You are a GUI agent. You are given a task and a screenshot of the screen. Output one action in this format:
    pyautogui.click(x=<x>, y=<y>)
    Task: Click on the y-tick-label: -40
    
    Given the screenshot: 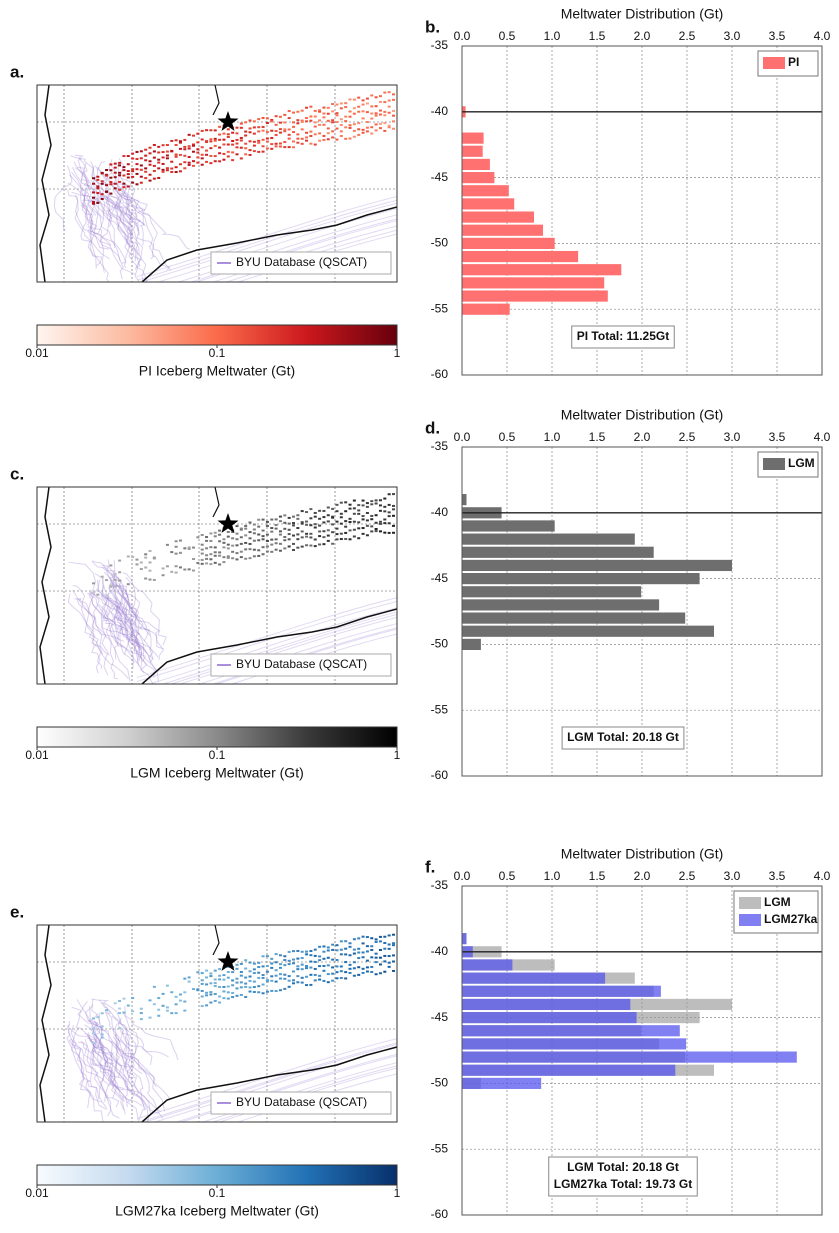 What is the action you would take?
    pyautogui.click(x=440, y=512)
    